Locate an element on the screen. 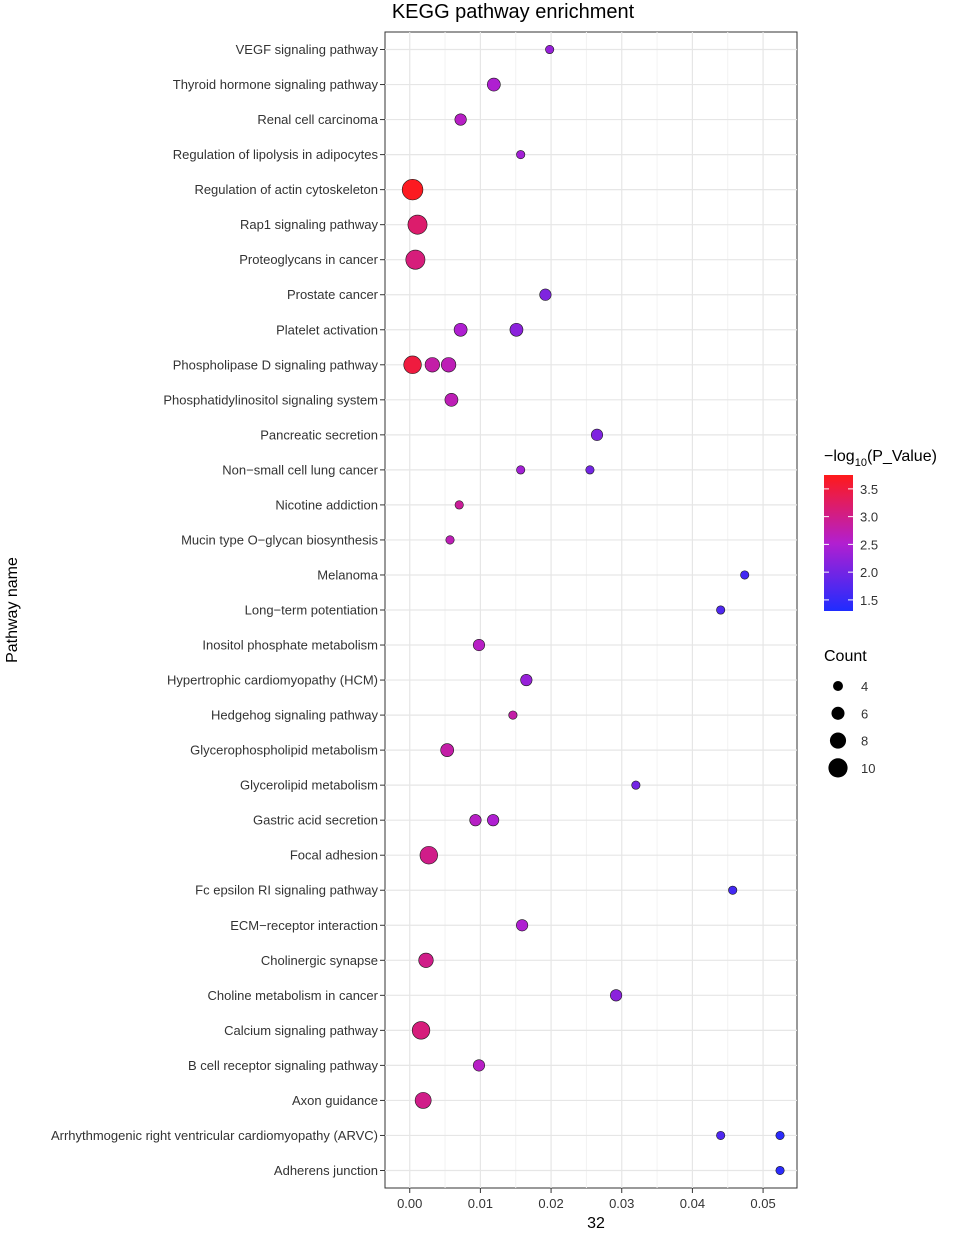 Image resolution: width=957 pixels, height=1234 pixels. y-tick-label: Cholinergic synapse is located at coordinates (319, 960).